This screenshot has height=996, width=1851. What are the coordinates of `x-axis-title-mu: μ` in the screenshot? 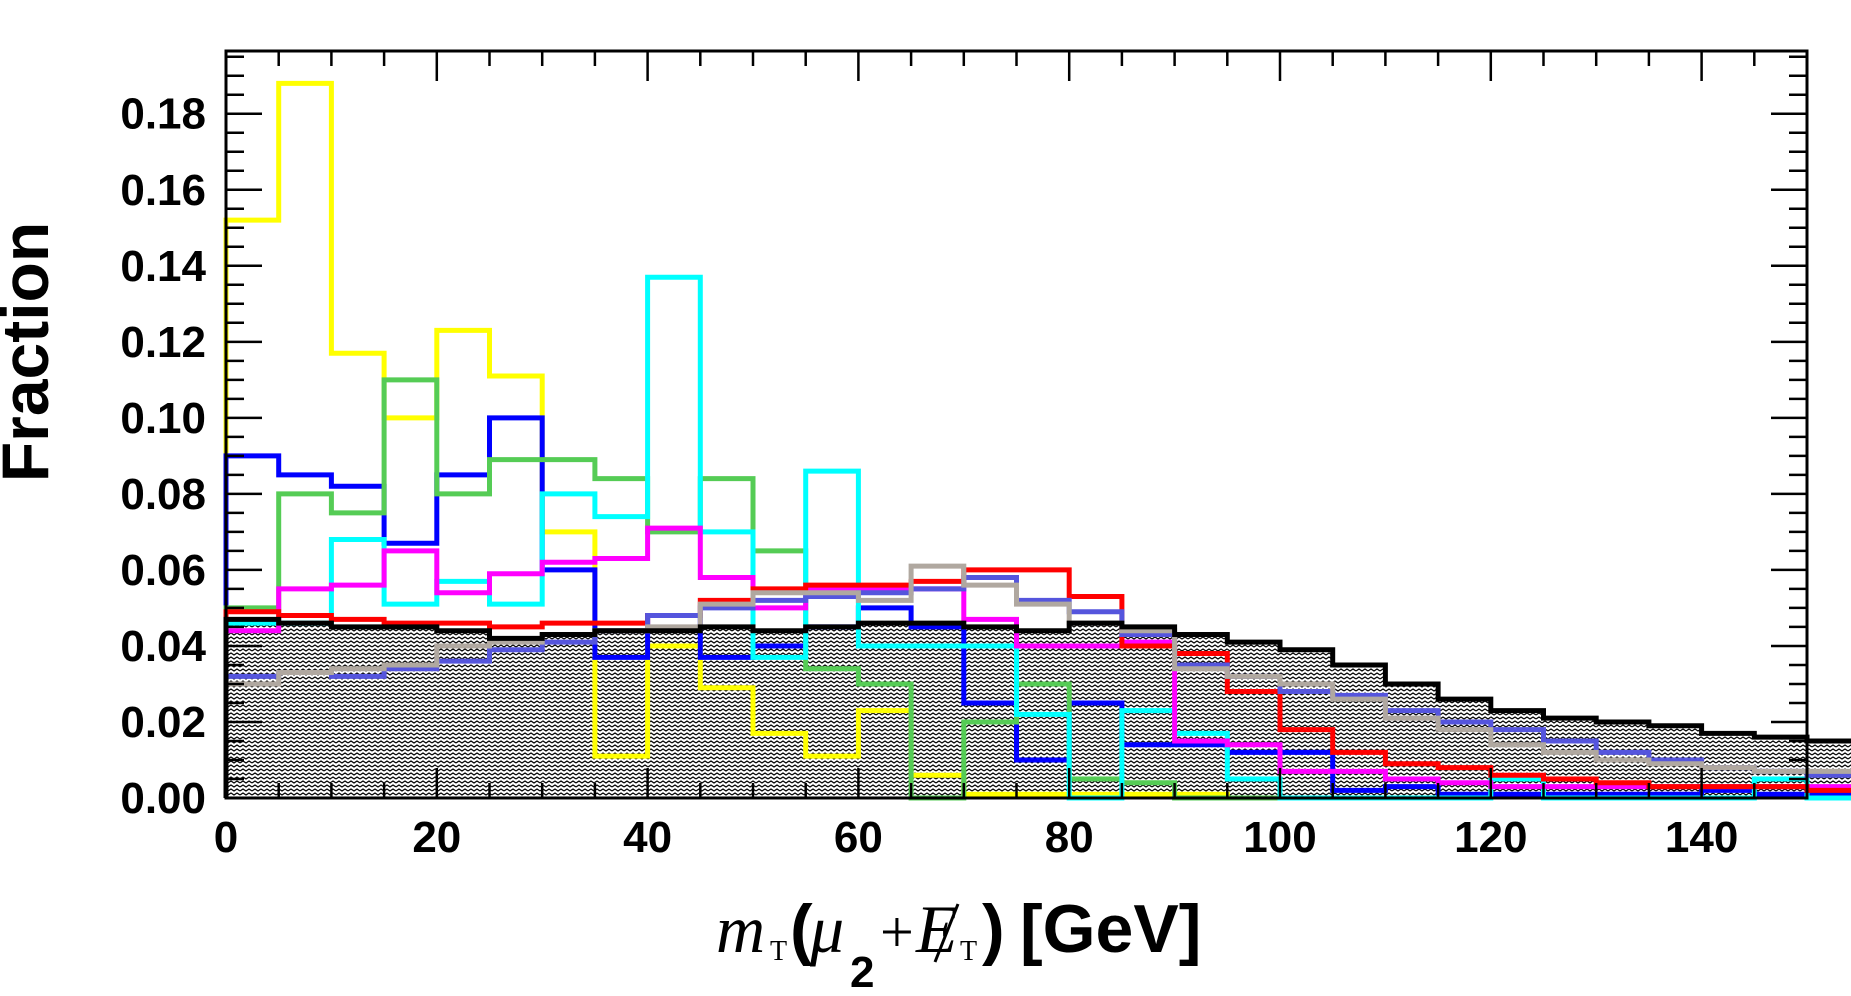 It's located at (826, 929).